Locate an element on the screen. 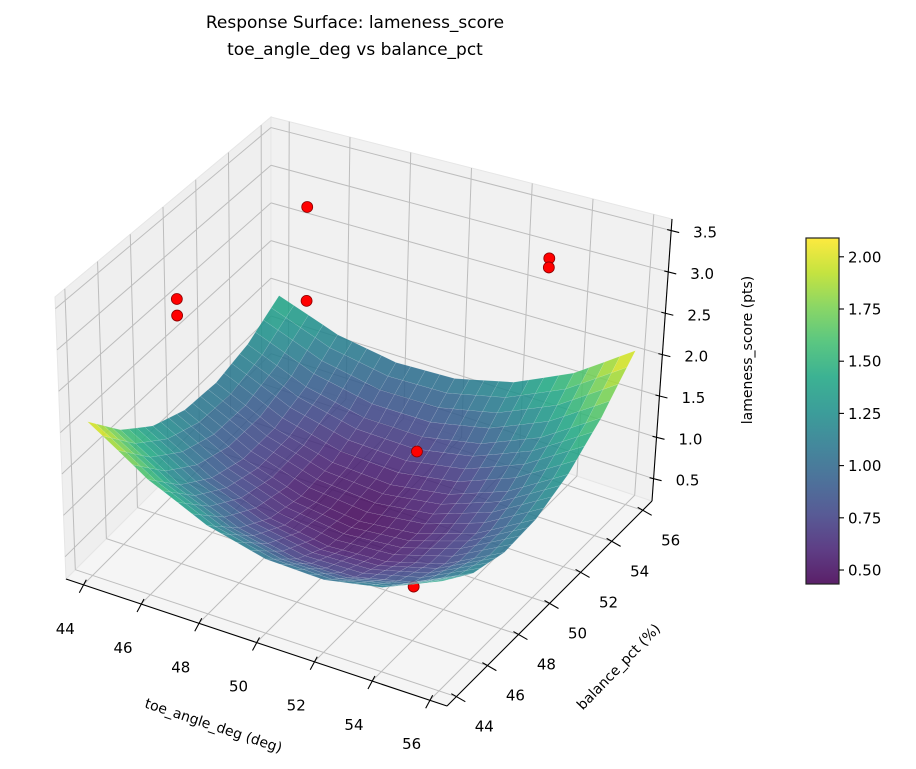 The width and height of the screenshot is (916, 769). colorbar-tick-label: 1.00 is located at coordinates (864, 466).